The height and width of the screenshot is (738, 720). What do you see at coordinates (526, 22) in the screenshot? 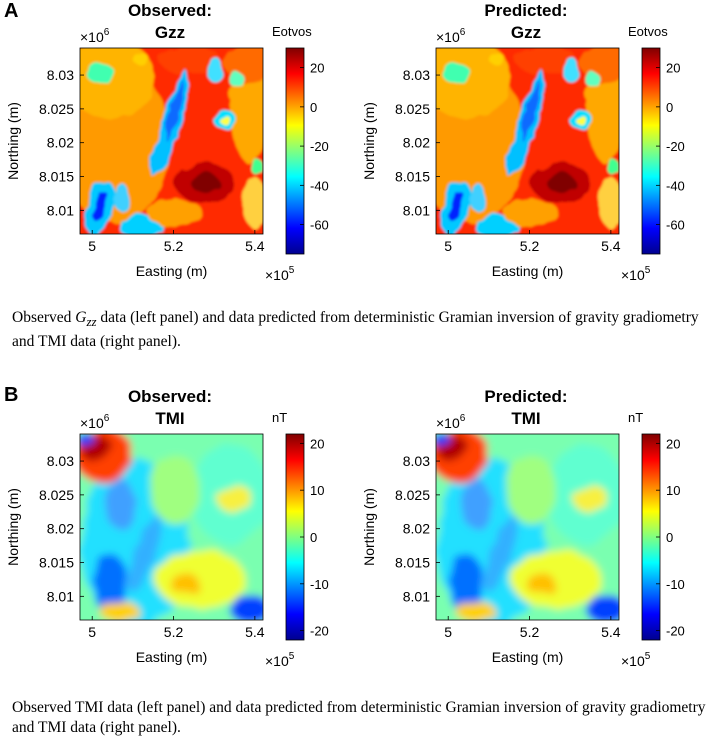
I see `panel-a-right-title: Predicted: Gzz` at bounding box center [526, 22].